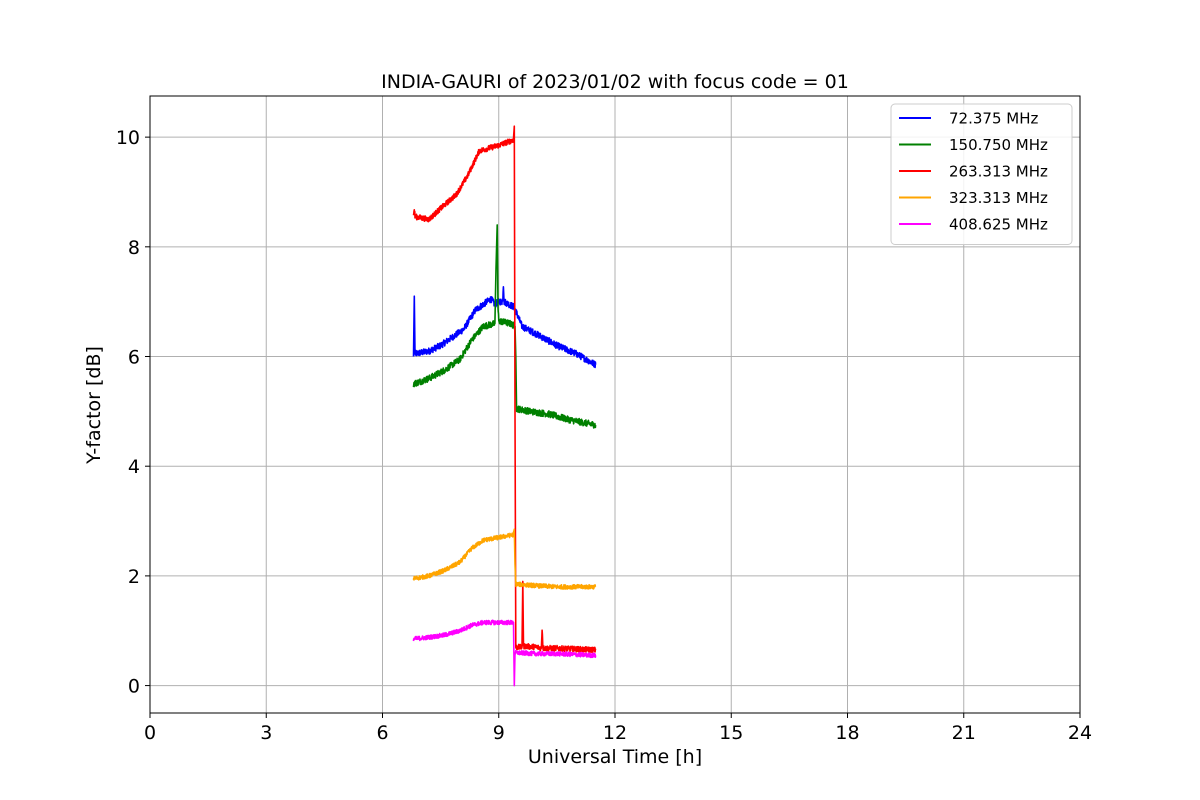 This screenshot has width=1200, height=800. I want to click on y-tick-label: 10, so click(128, 138).